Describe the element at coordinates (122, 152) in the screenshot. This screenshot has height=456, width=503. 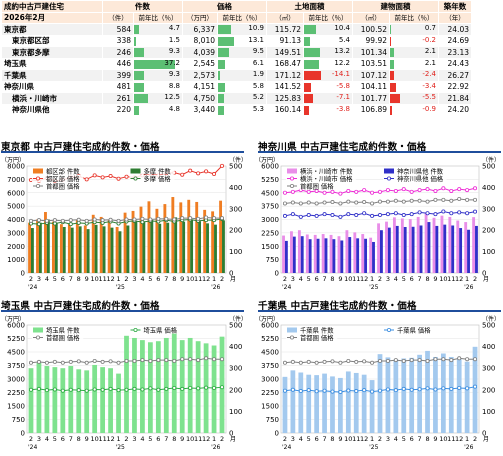
I see `title-rule` at that location.